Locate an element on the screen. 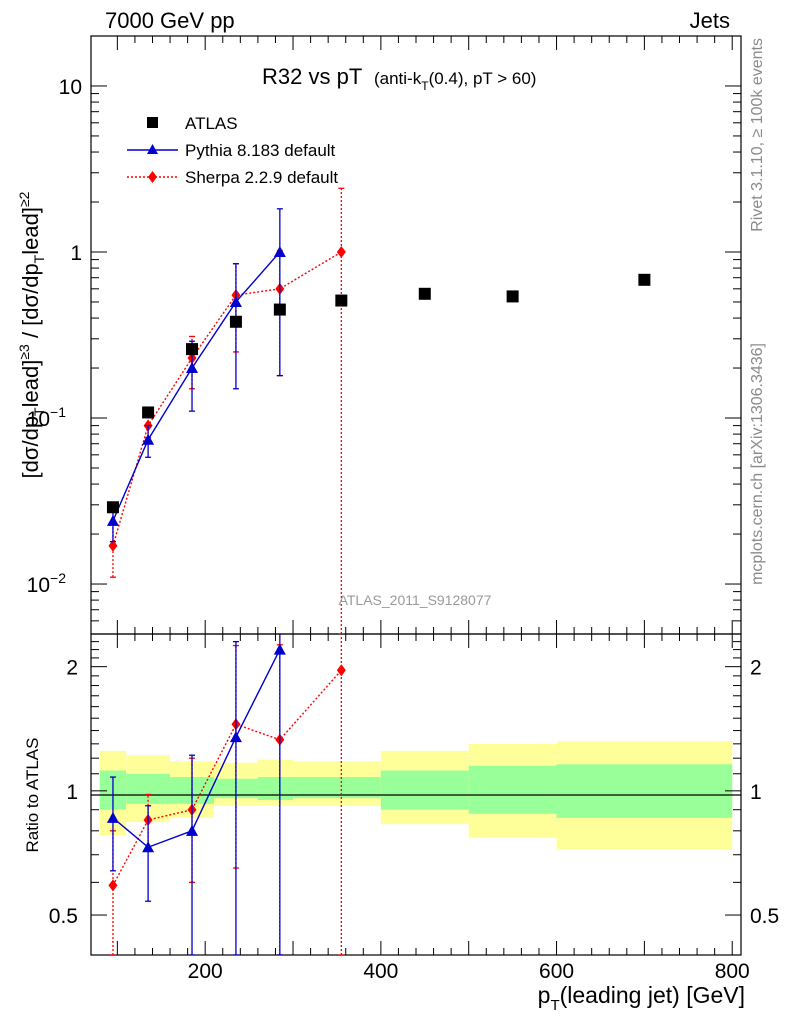  y-tick-label-main: 10 is located at coordinates (70, 87).